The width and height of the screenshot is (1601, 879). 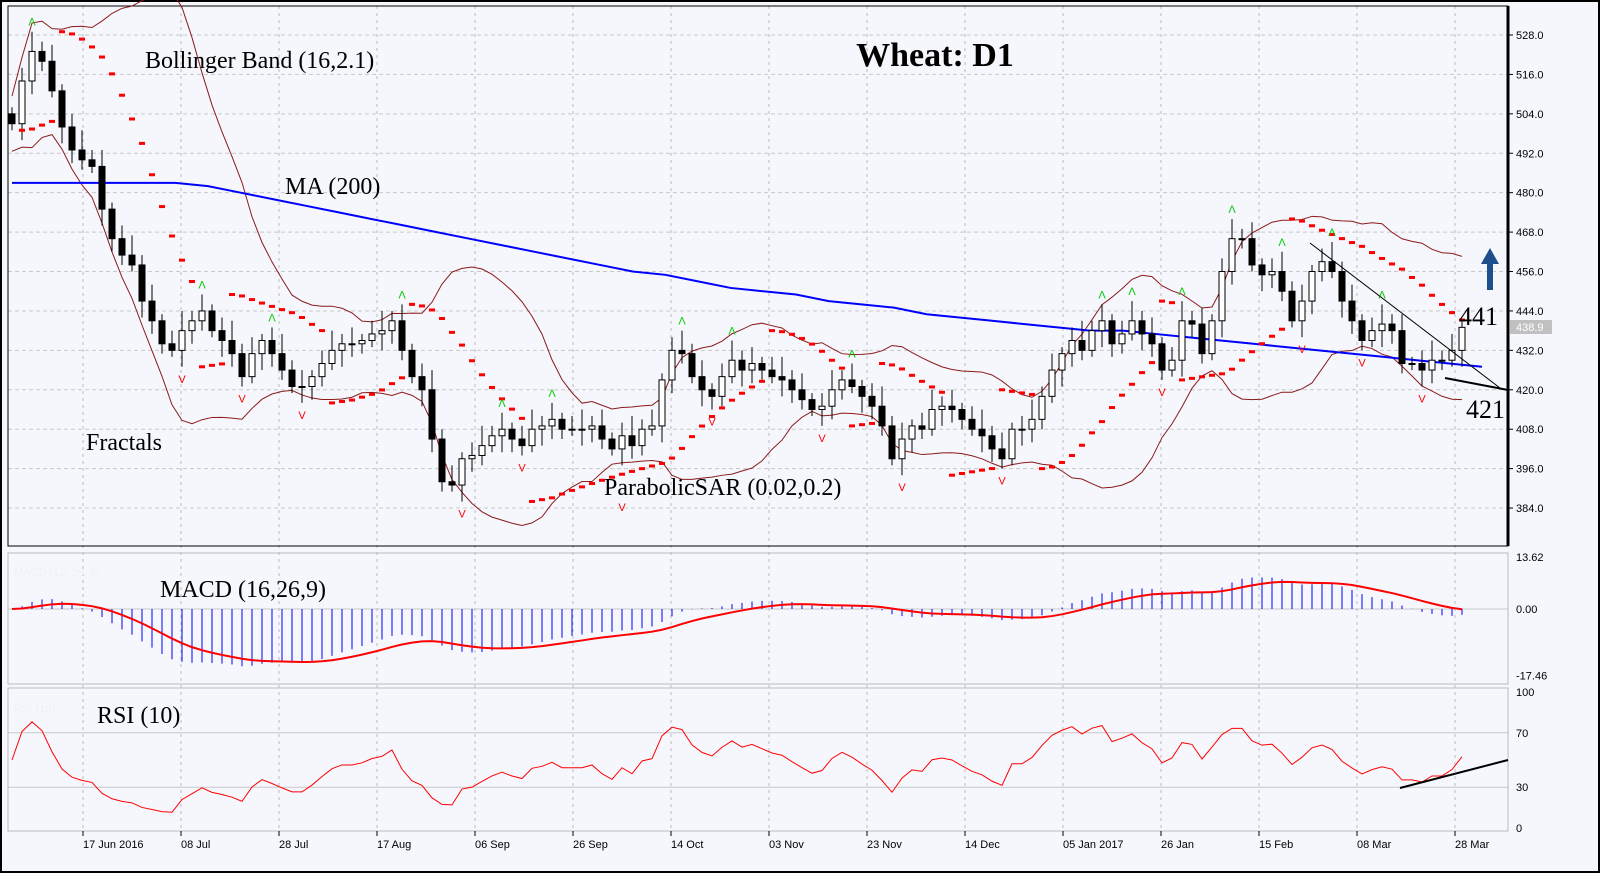 What do you see at coordinates (1531, 327) in the screenshot?
I see `current-price-box` at bounding box center [1531, 327].